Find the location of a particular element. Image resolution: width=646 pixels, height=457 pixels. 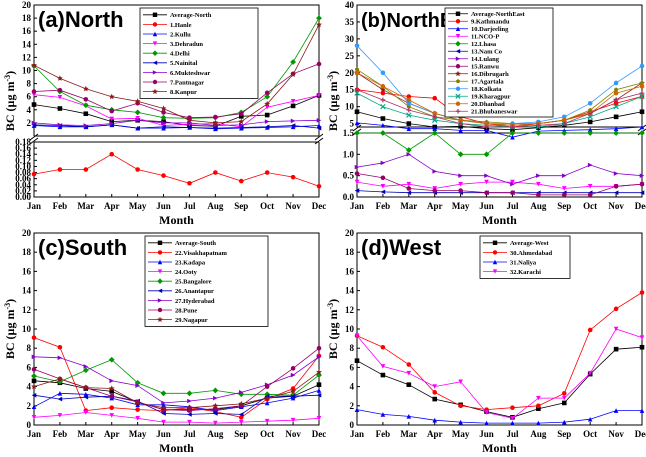

y-tick-label: 14 is located at coordinates (27, 44).